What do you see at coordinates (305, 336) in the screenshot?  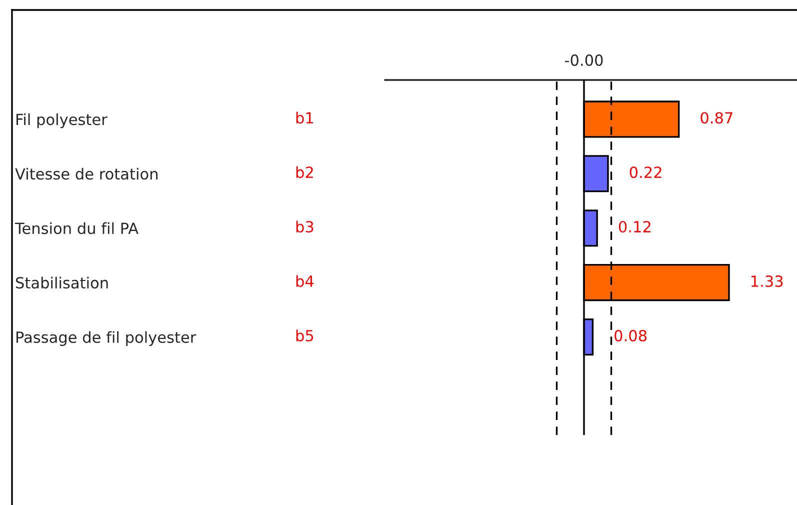 I see `text: b5` at bounding box center [305, 336].